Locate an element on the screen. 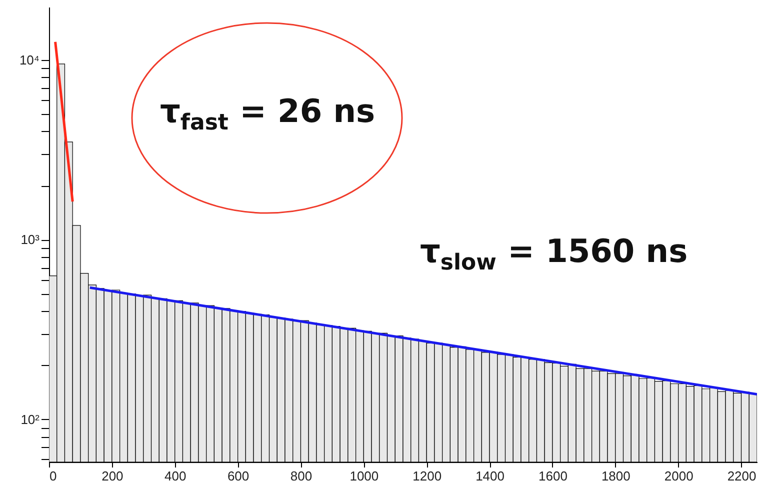 Image resolution: width=759 pixels, height=484 pixels. annotation: τ$_{slow}$ = 1560 ns is located at coordinates (554, 254).